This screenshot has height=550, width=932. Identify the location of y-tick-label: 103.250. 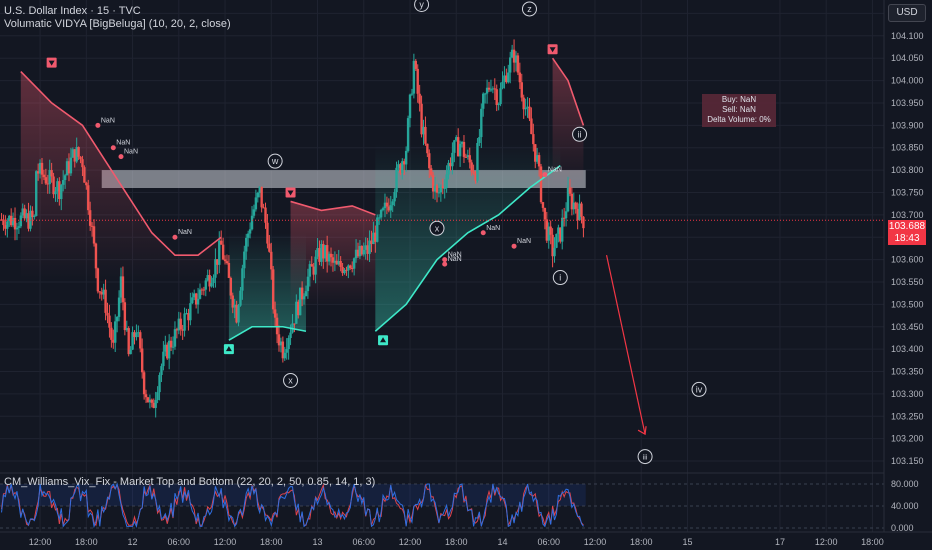
(907, 416).